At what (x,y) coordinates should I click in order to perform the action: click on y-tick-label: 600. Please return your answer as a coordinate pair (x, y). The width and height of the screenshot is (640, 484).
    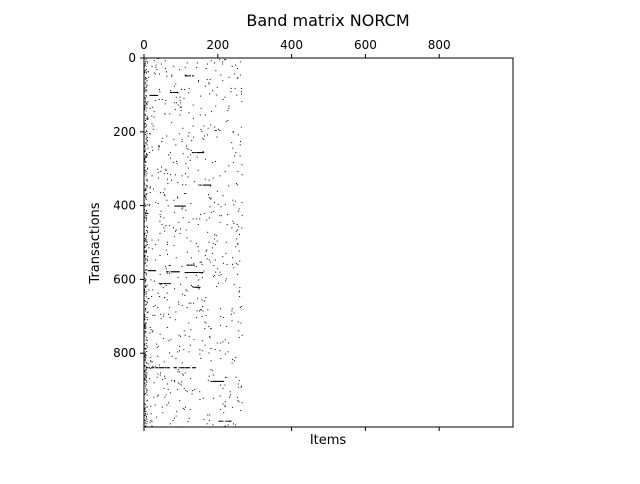
    Looking at the image, I should click on (124, 279).